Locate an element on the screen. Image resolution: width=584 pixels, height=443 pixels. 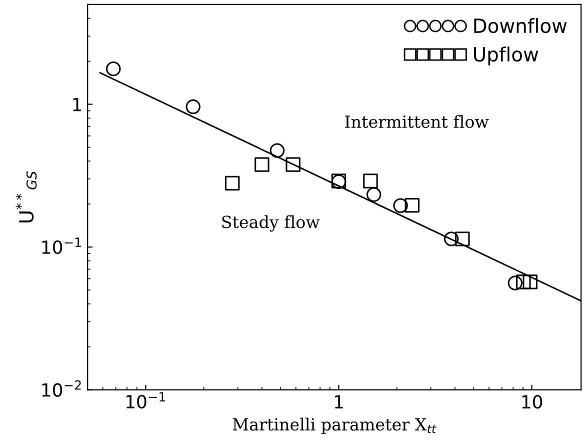
annotation: Intermittent flow is located at coordinates (417, 121).